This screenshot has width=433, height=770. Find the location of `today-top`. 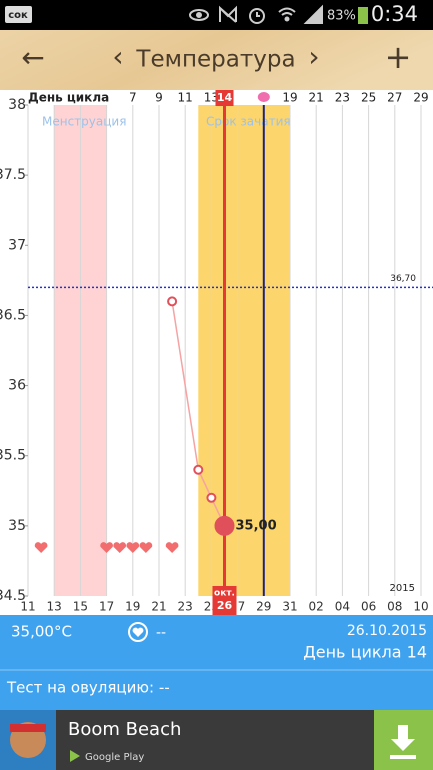

today-top is located at coordinates (224, 98).